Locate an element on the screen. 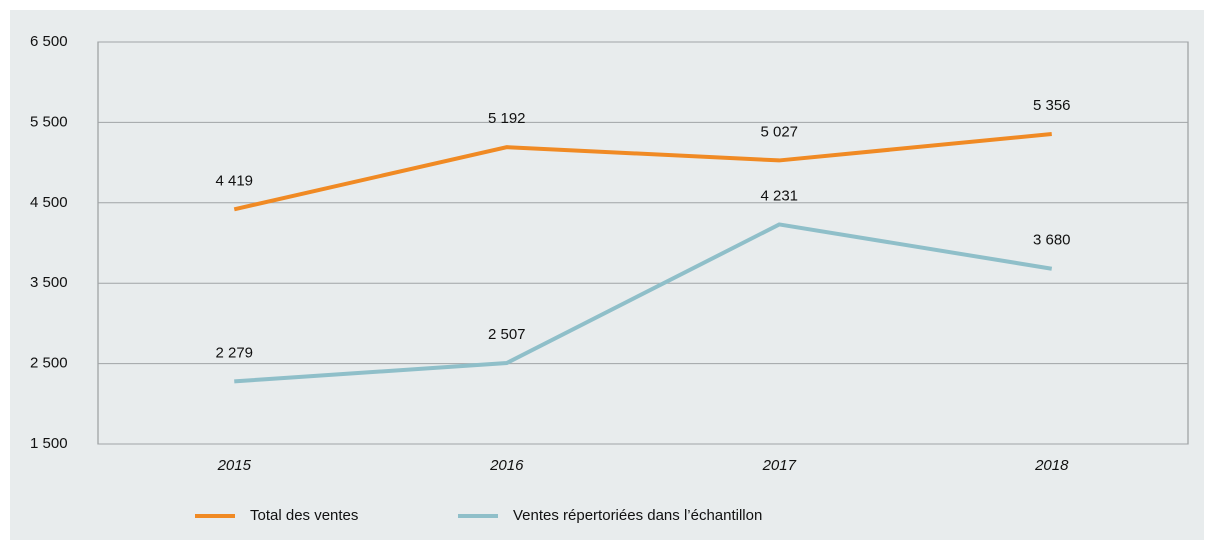 The height and width of the screenshot is (555, 1214). data-label: 4 231 is located at coordinates (779, 195).